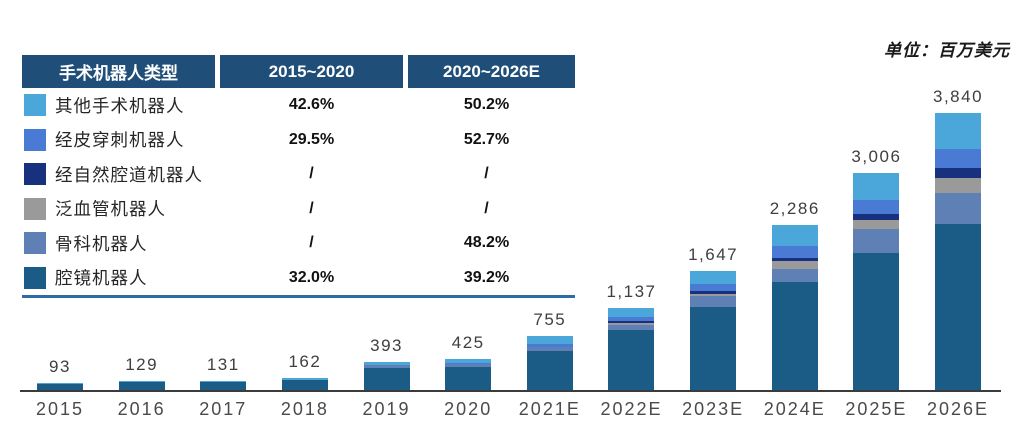 Image resolution: width=1024 pixels, height=439 pixels. What do you see at coordinates (141, 409) in the screenshot?
I see `x-axis-label-2016: 2016` at bounding box center [141, 409].